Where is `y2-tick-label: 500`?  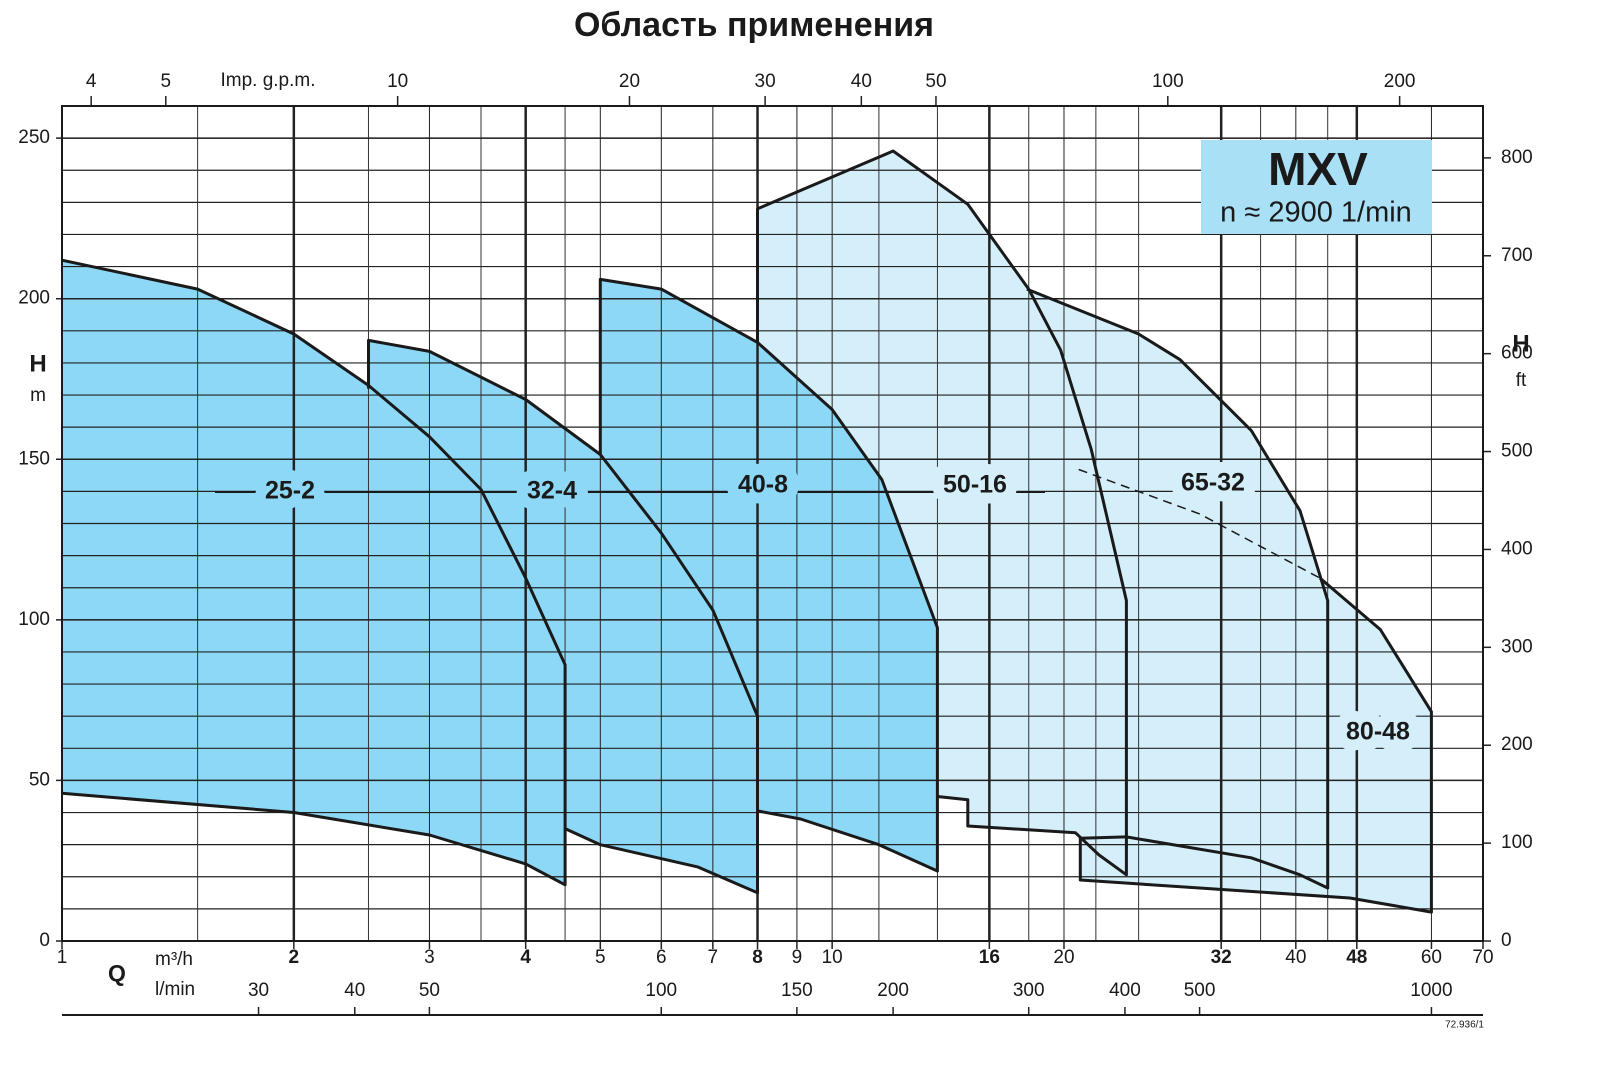 y2-tick-label: 500 is located at coordinates (1517, 451).